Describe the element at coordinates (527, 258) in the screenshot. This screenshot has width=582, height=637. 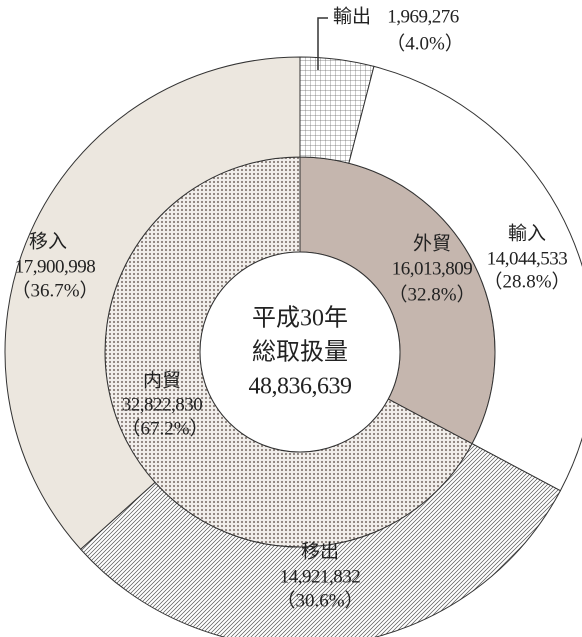
I see `value-label: 14,044,533` at that location.